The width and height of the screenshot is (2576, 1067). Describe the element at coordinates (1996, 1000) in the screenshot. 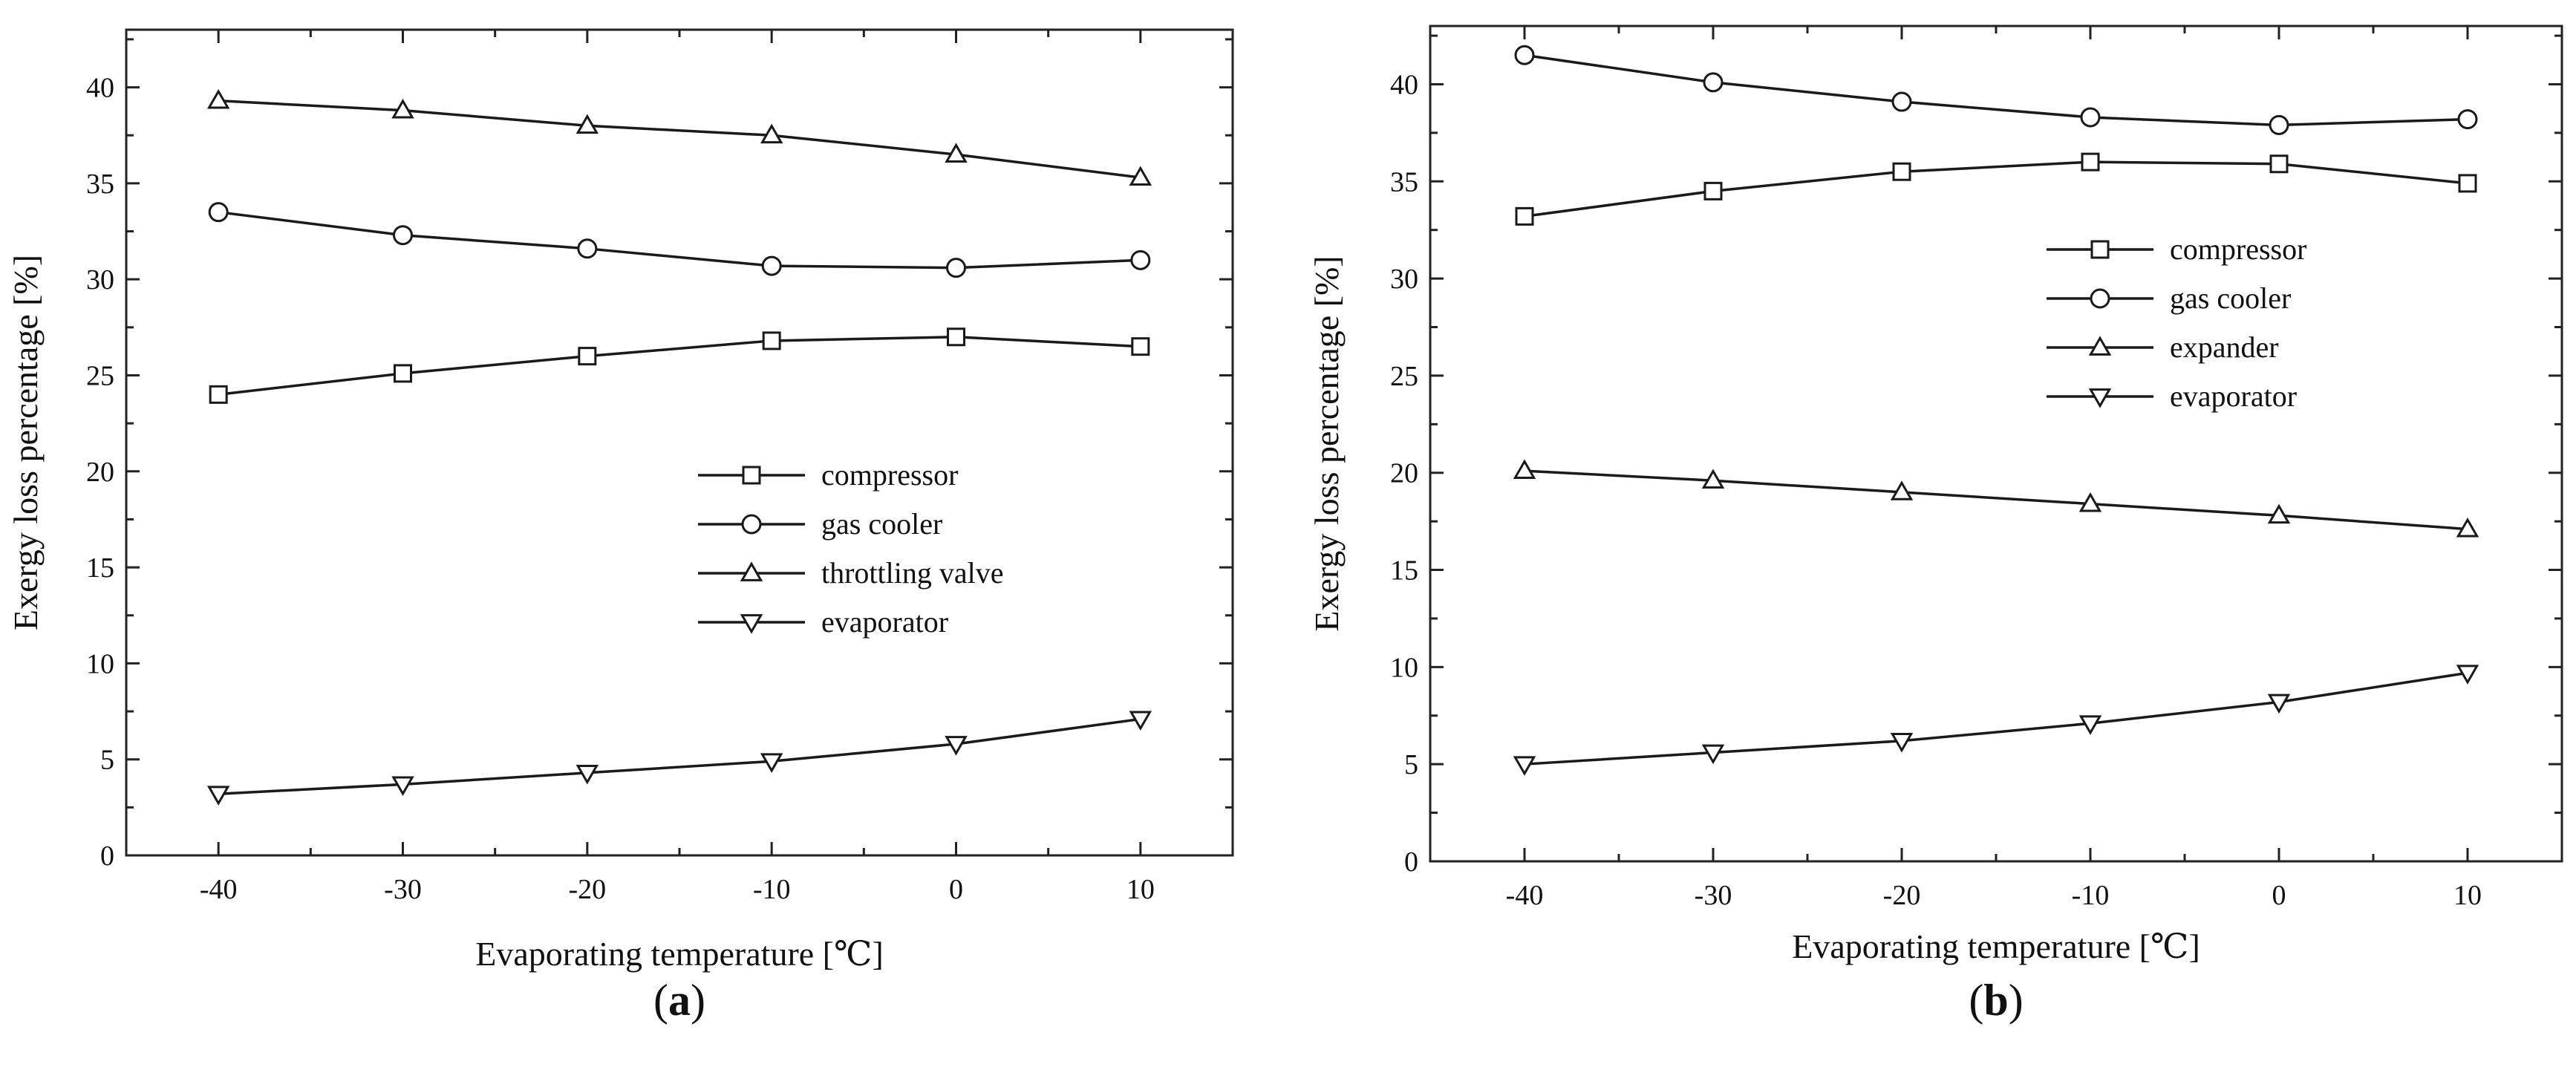

I see `panel-caption: (b)` at that location.